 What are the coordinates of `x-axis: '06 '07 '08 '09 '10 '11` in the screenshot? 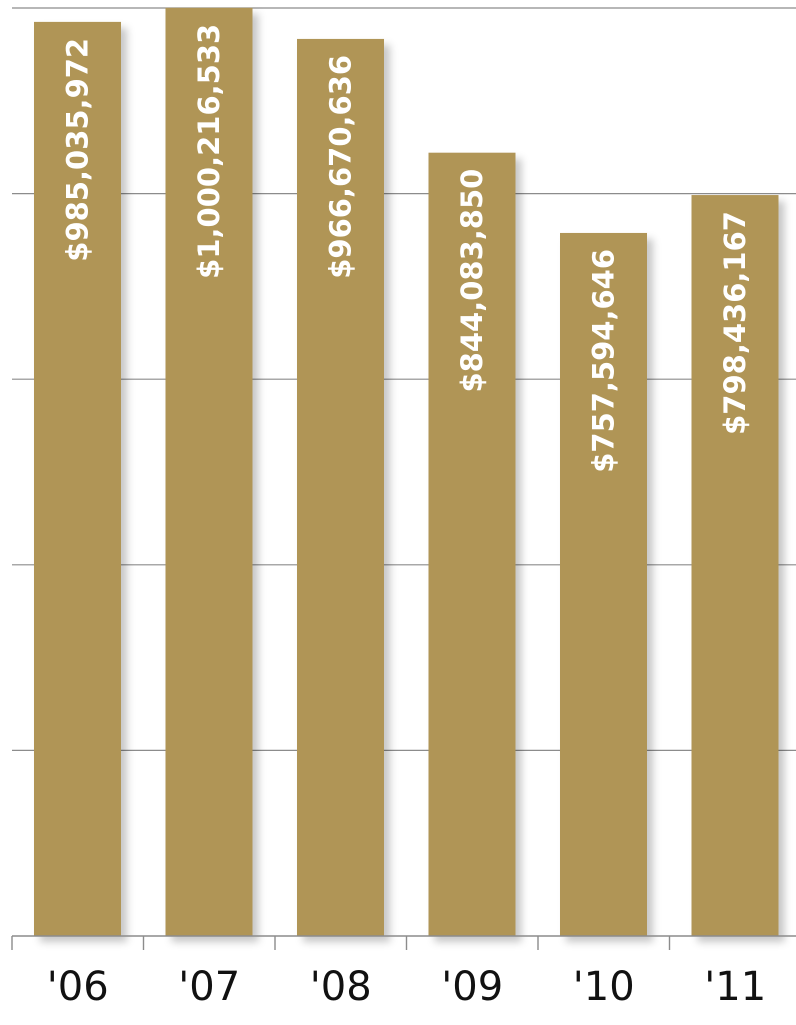 It's located at (403, 972).